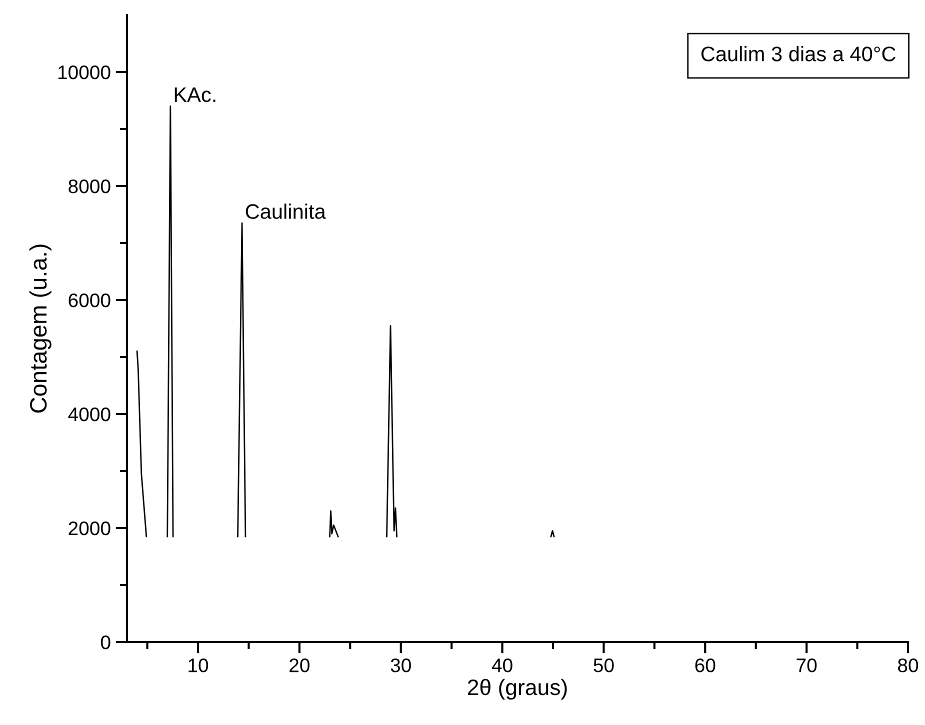 The width and height of the screenshot is (925, 725). Describe the element at coordinates (89, 528) in the screenshot. I see `y-tick-label: 2000` at that location.